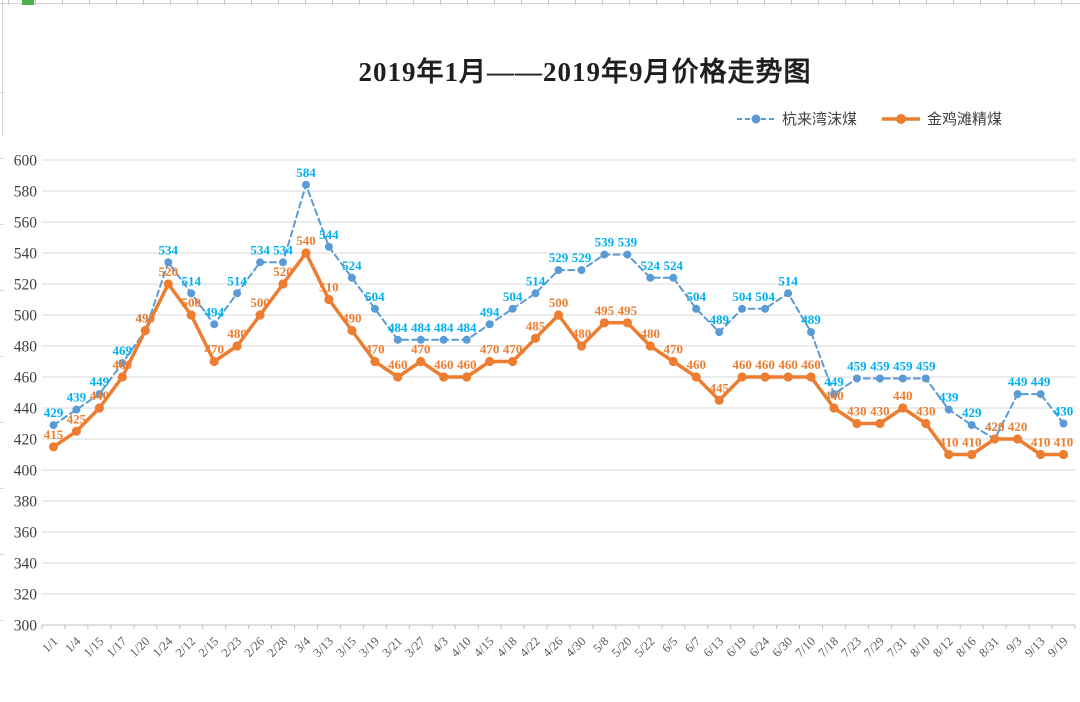  What do you see at coordinates (966, 647) in the screenshot?
I see `svg-text: 8/16` at bounding box center [966, 647].